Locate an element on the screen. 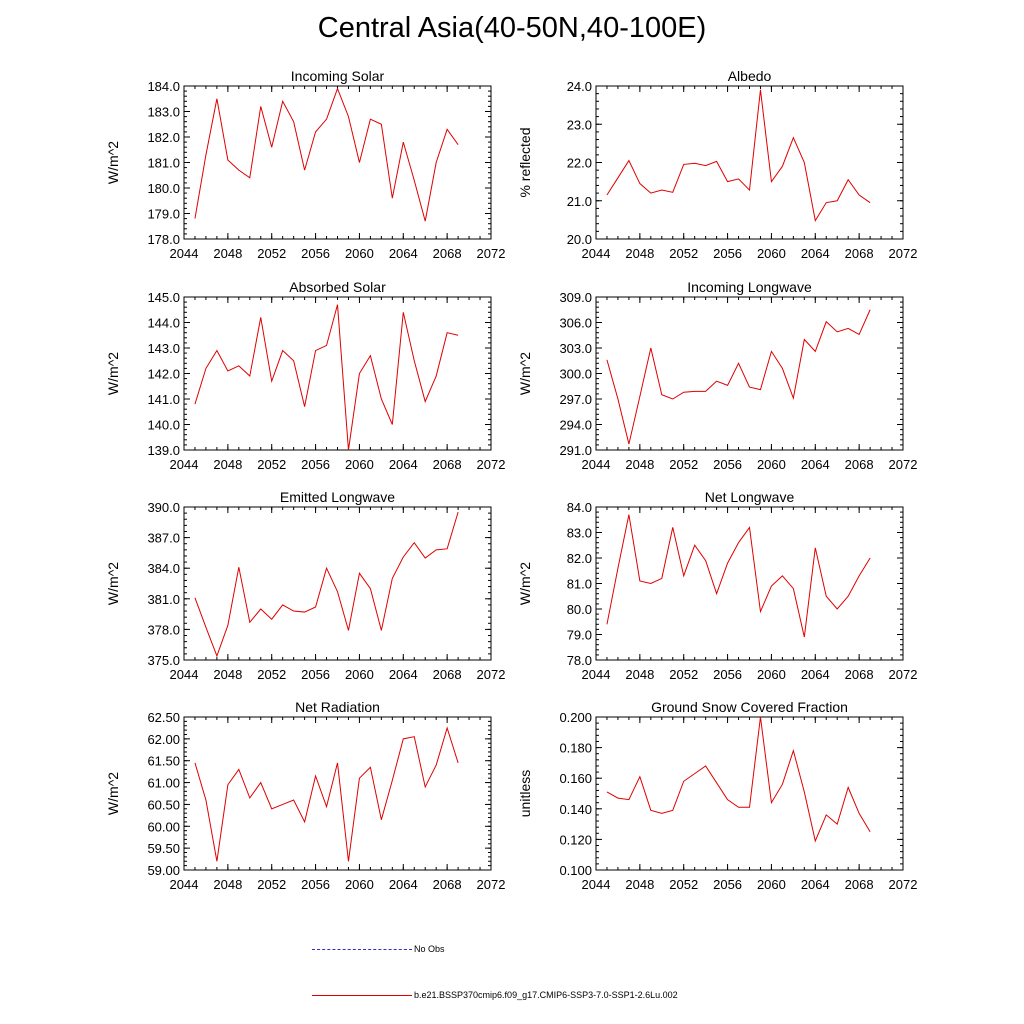 Image resolution: width=1024 pixels, height=1024 pixels. y-tick-label: 384.0 is located at coordinates (163, 568).